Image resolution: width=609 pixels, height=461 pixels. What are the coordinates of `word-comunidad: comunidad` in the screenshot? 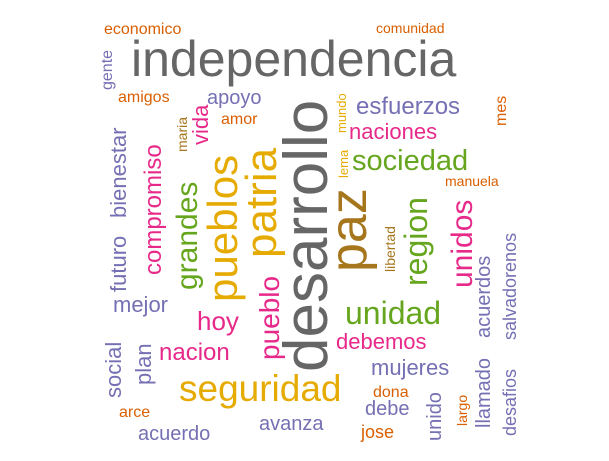 It's located at (410, 28).